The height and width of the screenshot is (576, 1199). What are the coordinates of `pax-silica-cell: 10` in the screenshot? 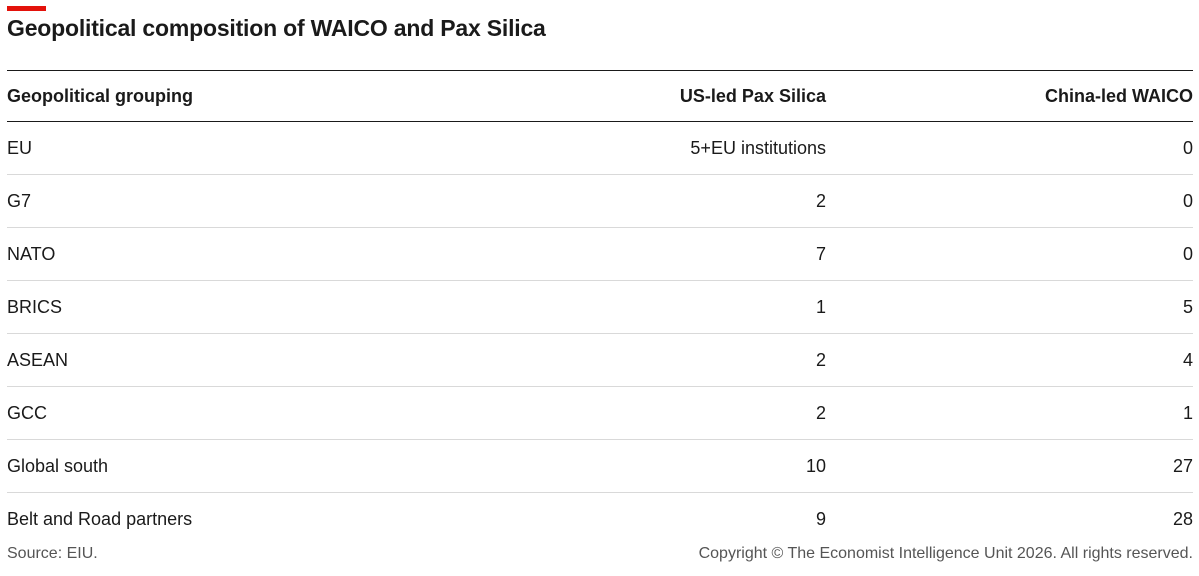 It's located at (815, 465).